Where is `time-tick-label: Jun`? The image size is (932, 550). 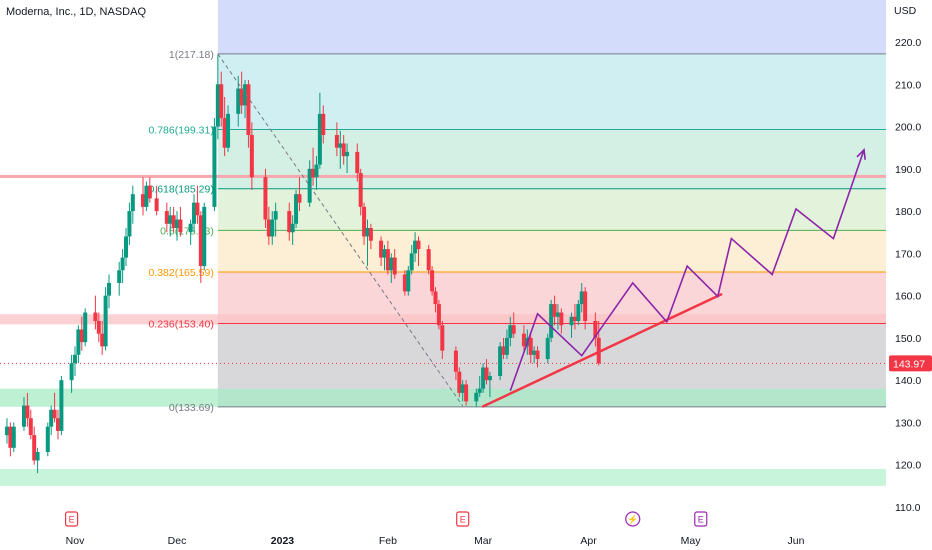
time-tick-label: Jun is located at coordinates (796, 541).